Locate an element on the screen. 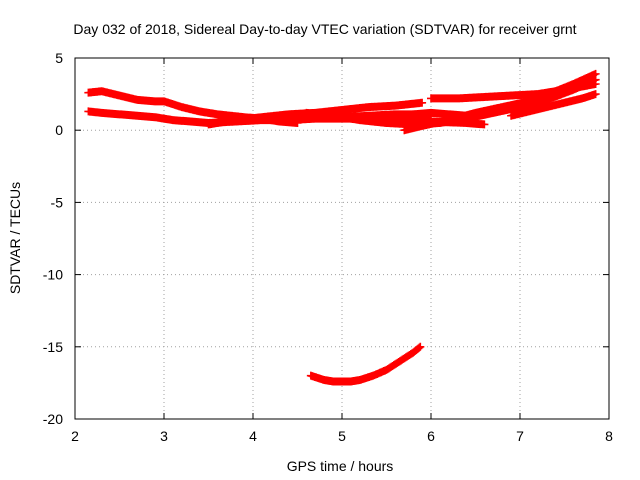  y-axis-label: SDTVAR / TECUs is located at coordinates (15, 238).